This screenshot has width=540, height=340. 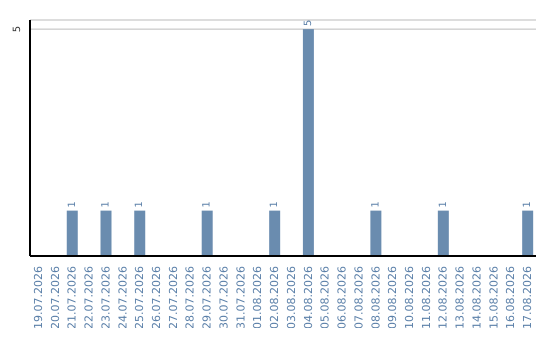 What do you see at coordinates (156, 297) in the screenshot?
I see `x-tick-label: 26.07.2026` at bounding box center [156, 297].